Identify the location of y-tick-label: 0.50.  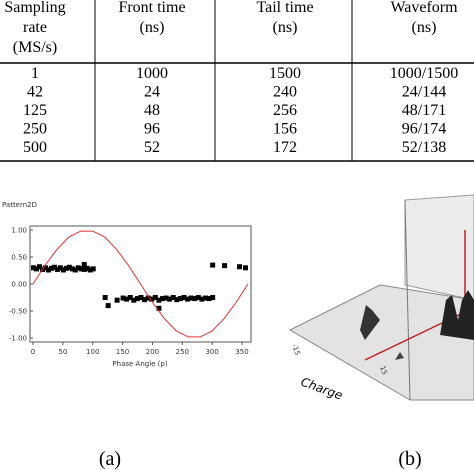
(19, 258).